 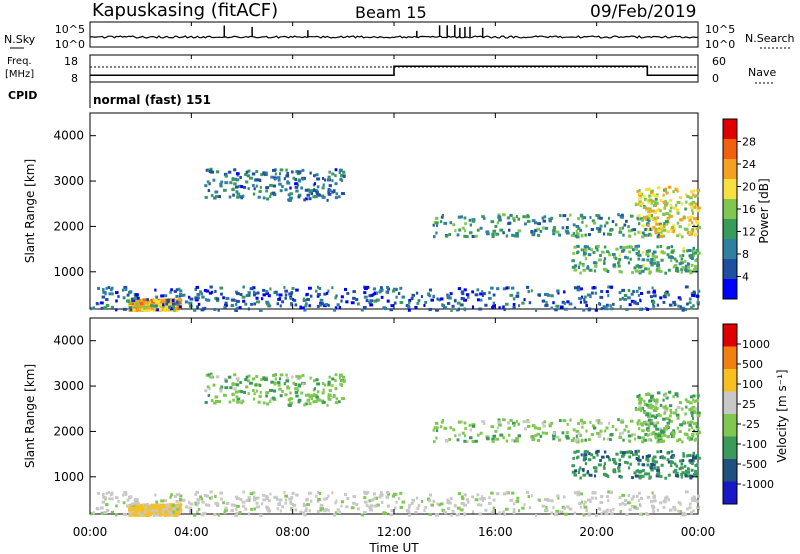 What do you see at coordinates (752, 364) in the screenshot?
I see `colorbar-tick-label: 500` at bounding box center [752, 364].